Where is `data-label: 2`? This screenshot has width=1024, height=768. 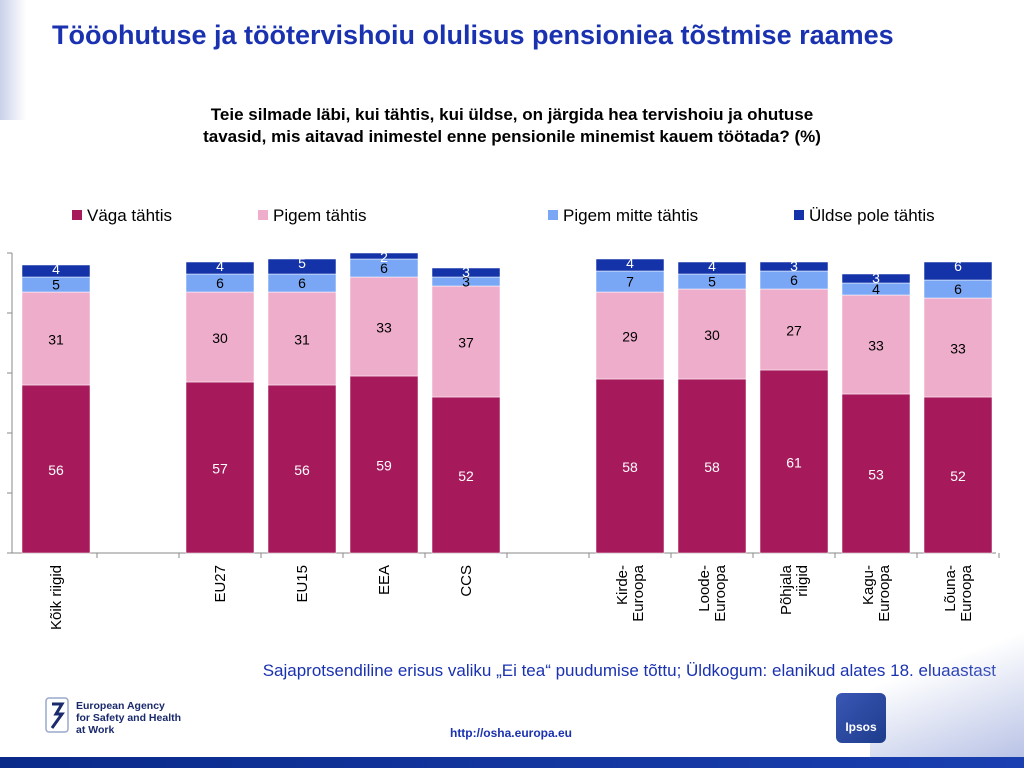 data-label: 2 is located at coordinates (384, 257).